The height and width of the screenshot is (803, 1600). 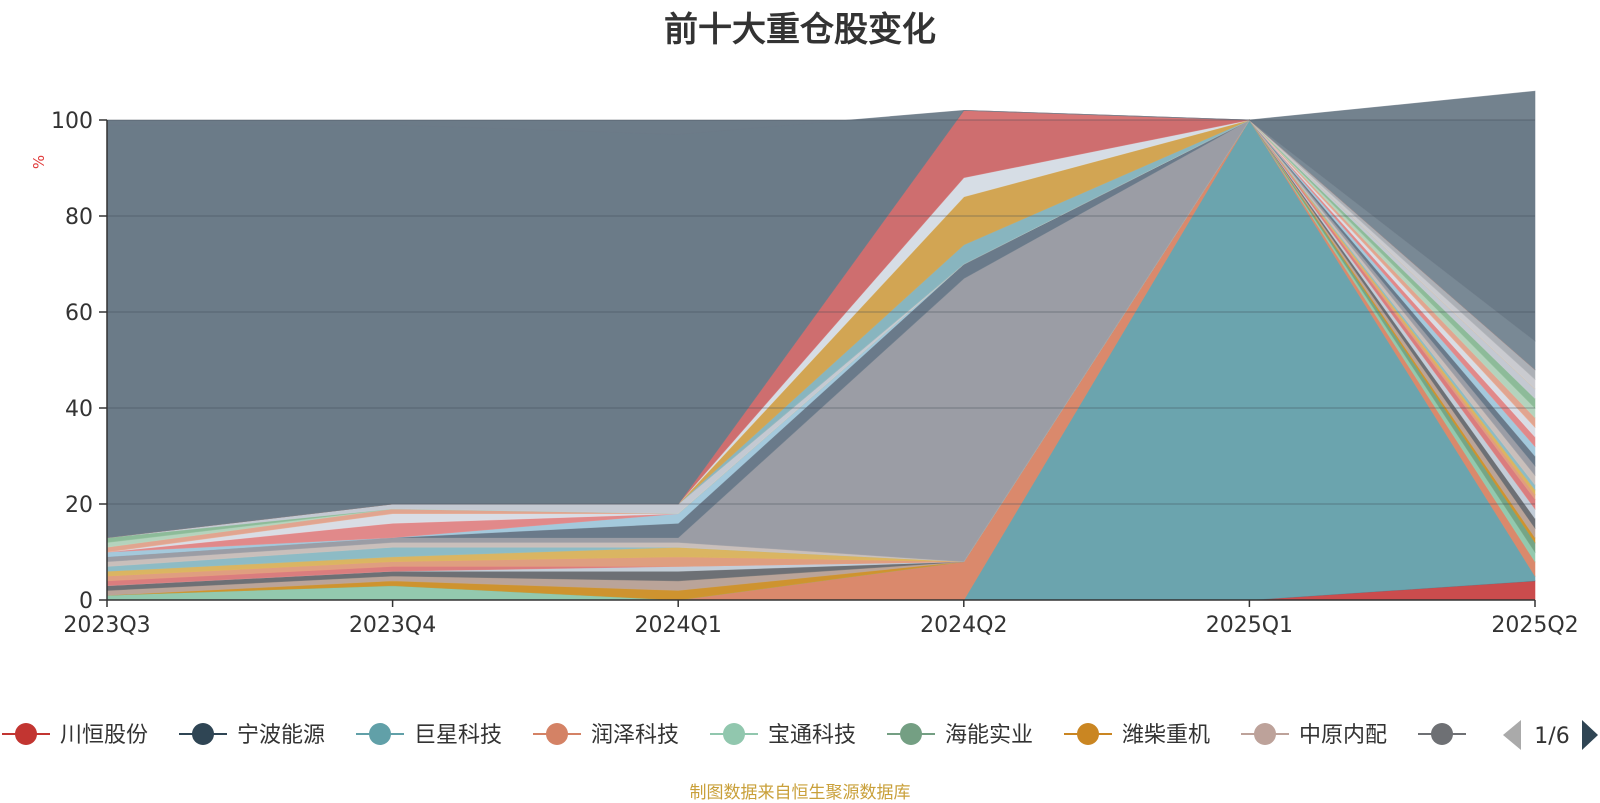 I want to click on x-tick-label: 2023Q4, so click(x=392, y=625).